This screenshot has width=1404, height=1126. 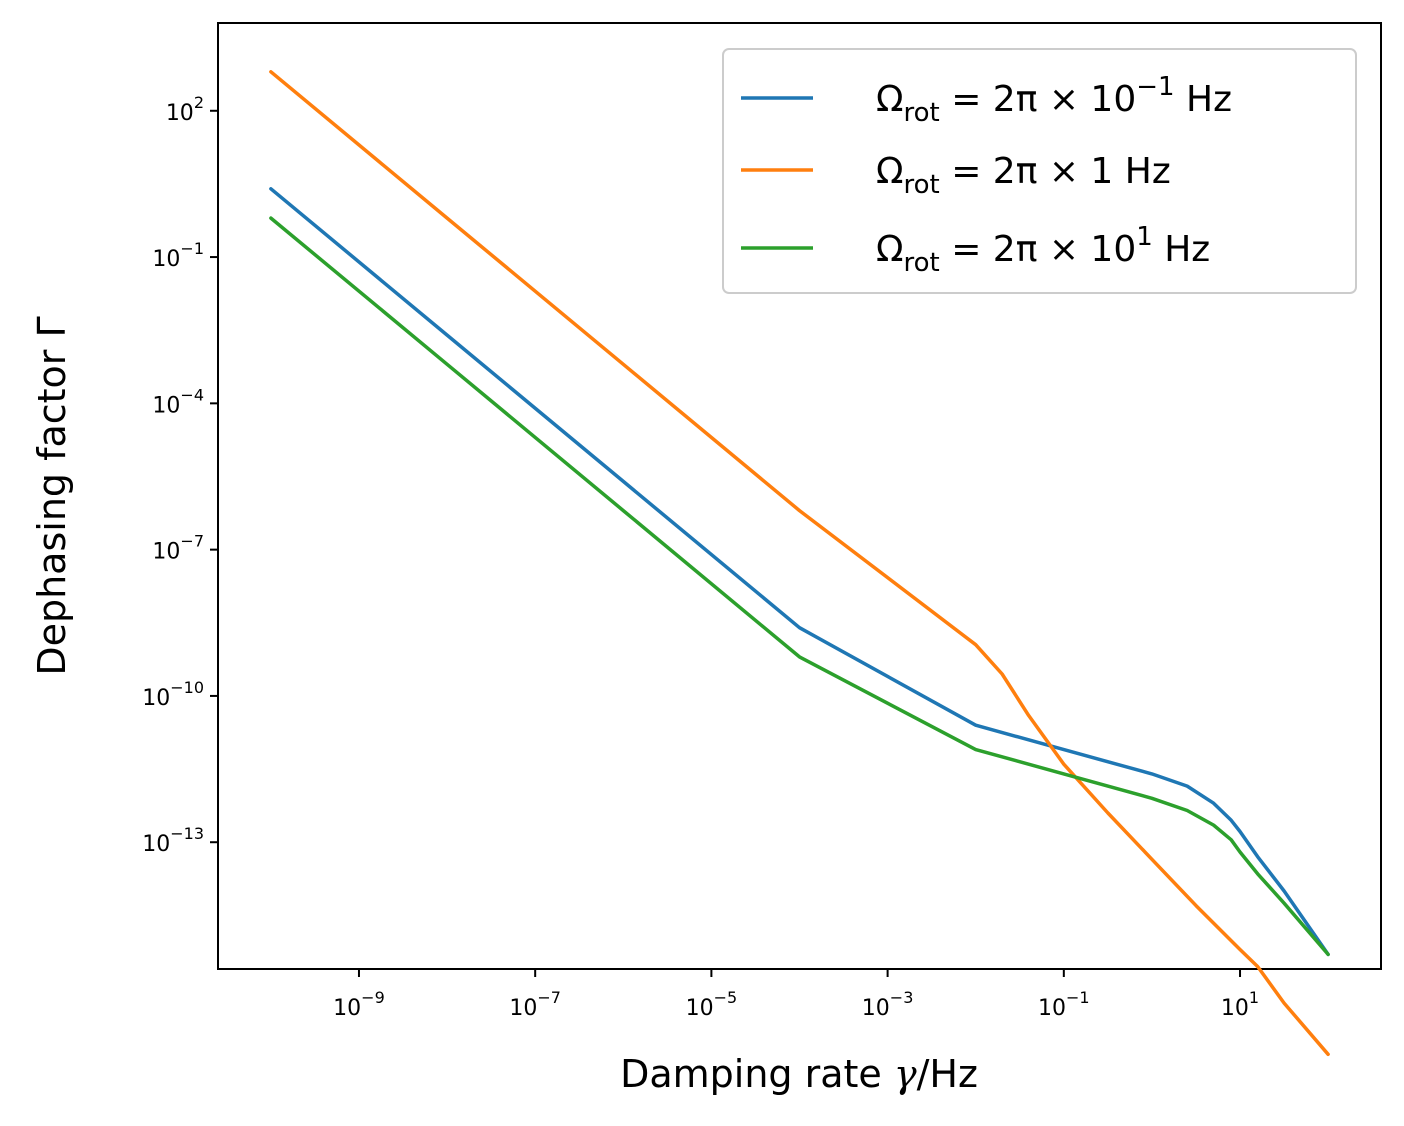 I want to click on y-tick-label: 10⁻¹⁰, so click(x=173, y=694).